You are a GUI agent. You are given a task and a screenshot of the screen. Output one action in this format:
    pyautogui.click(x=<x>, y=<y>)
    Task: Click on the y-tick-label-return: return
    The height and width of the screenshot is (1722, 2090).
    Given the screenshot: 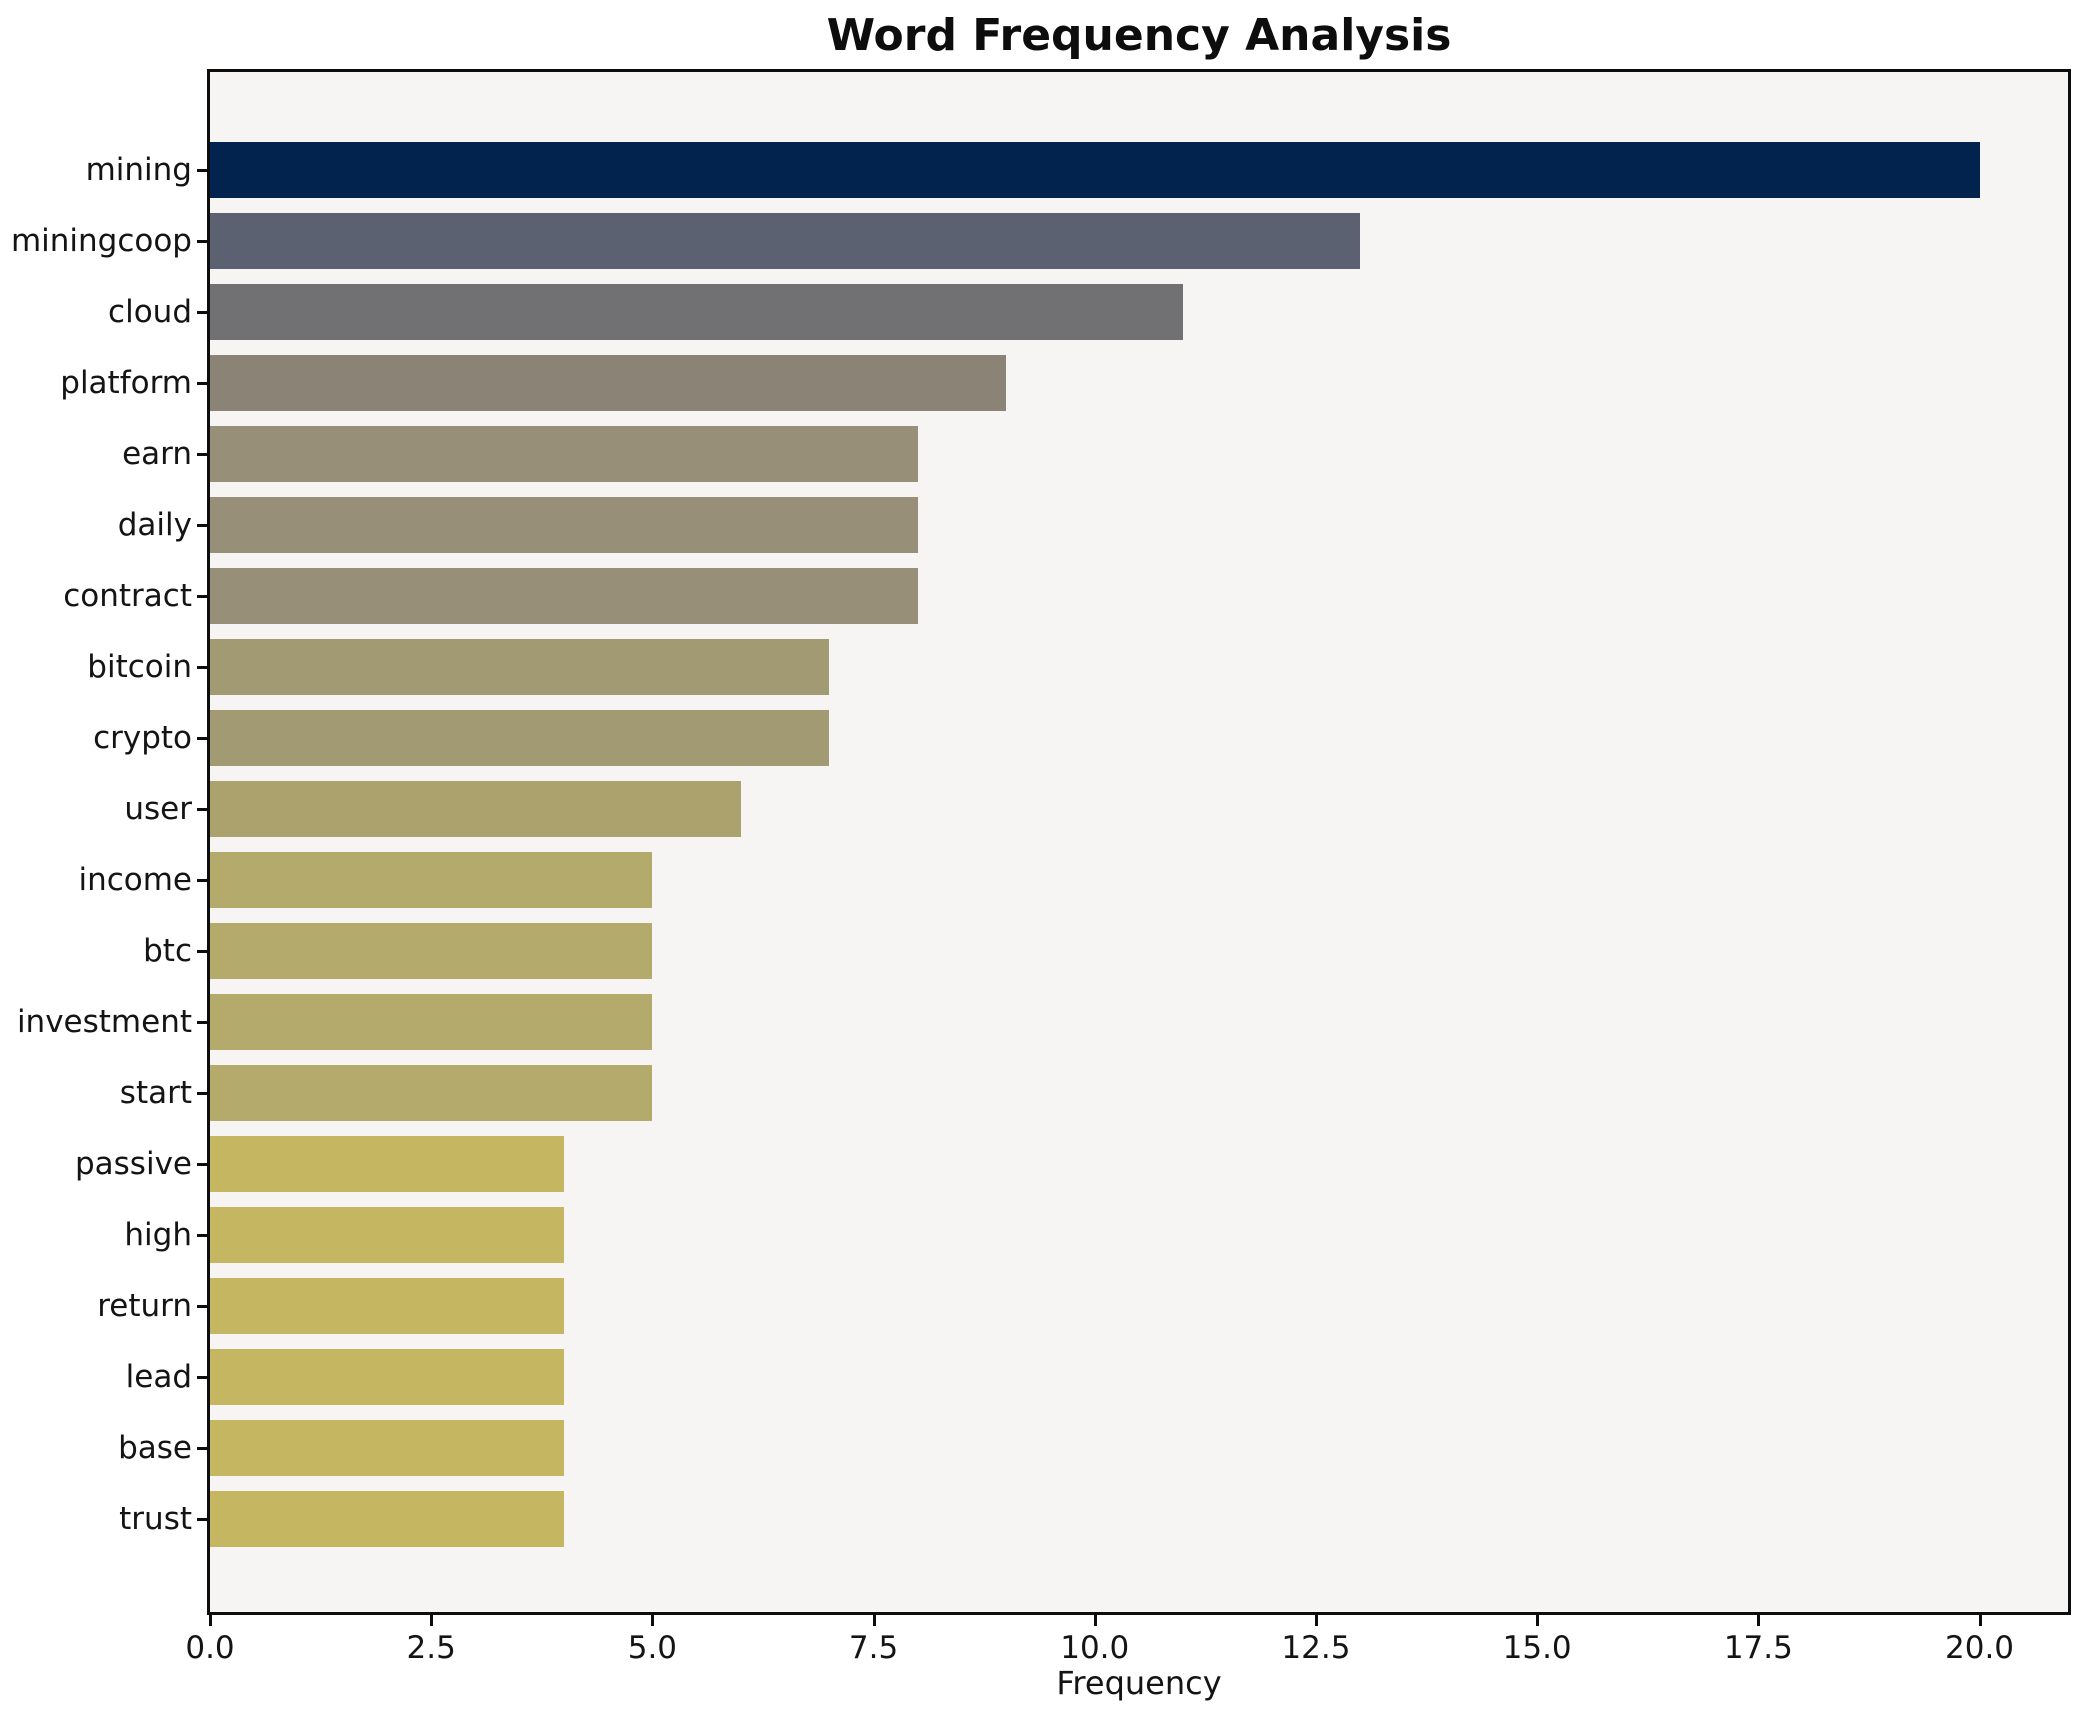 What is the action you would take?
    pyautogui.click(x=144, y=1306)
    